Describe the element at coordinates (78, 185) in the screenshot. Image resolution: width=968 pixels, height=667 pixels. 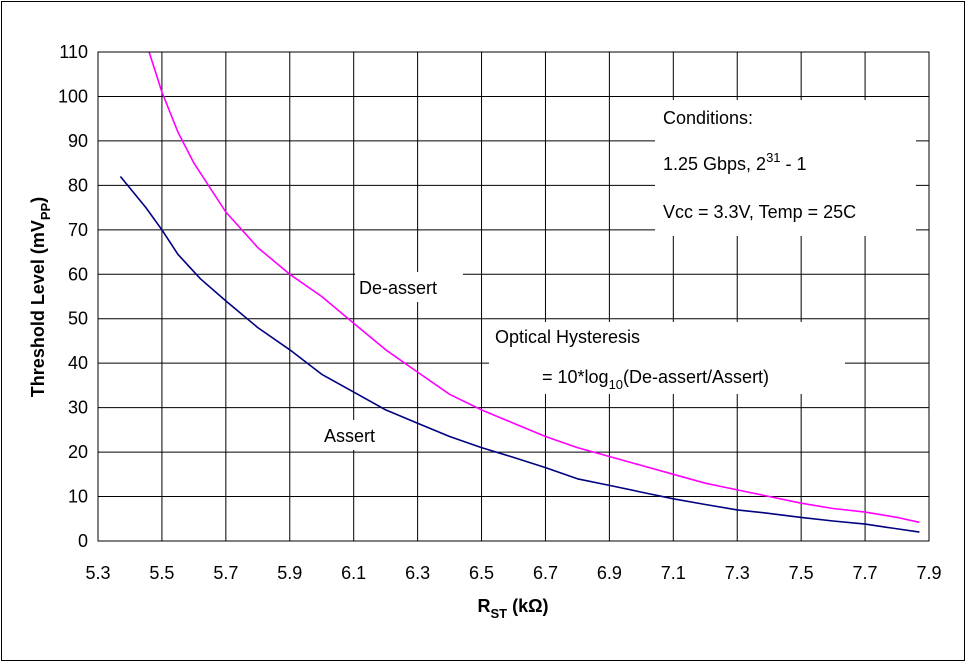
I see `y-tick-label: 80` at that location.